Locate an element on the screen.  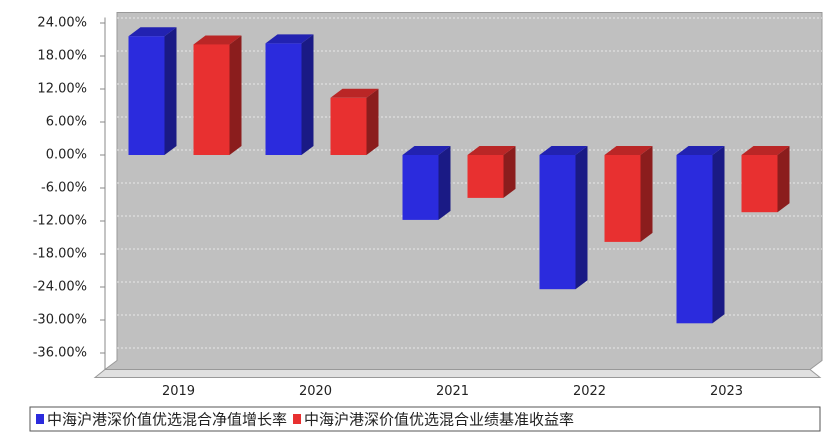
x-tick-label: 2019 is located at coordinates (178, 391).